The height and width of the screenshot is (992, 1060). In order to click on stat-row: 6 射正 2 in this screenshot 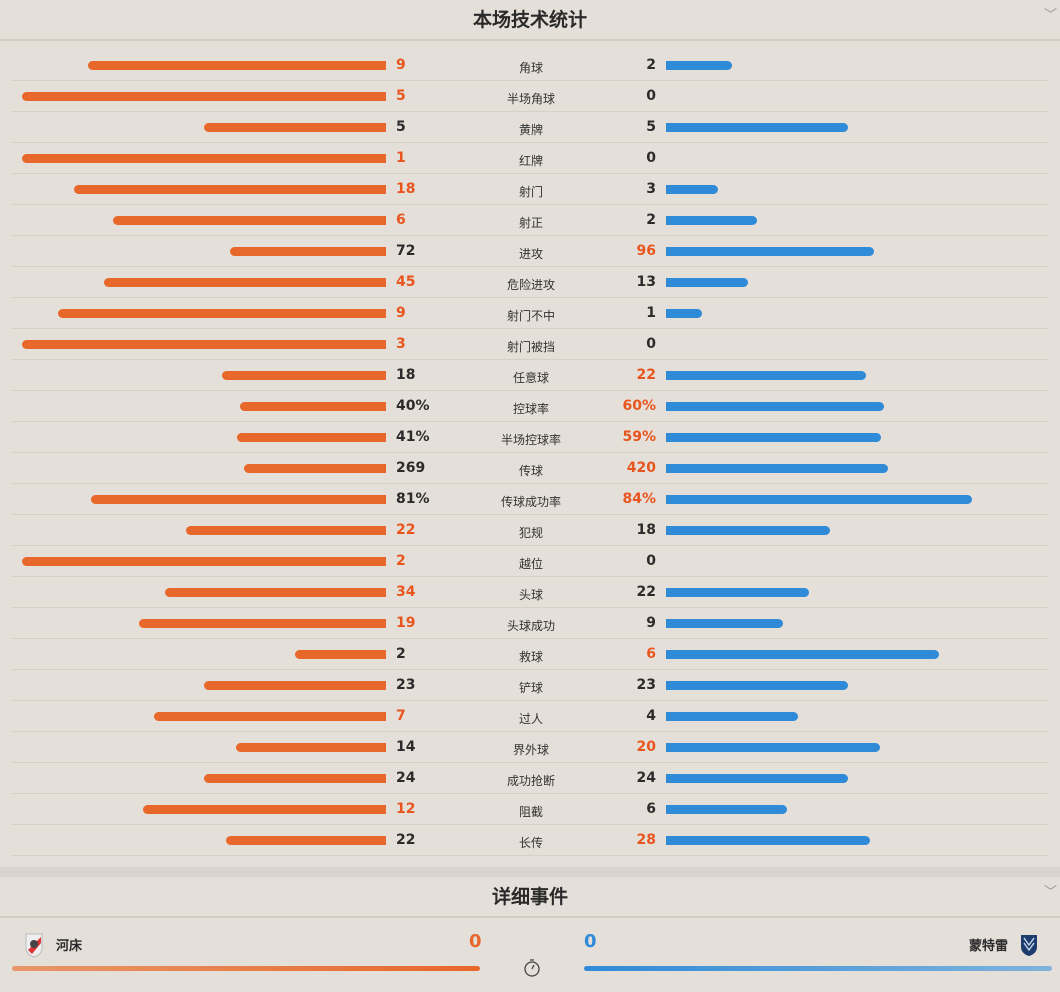, I will do `click(530, 220)`.